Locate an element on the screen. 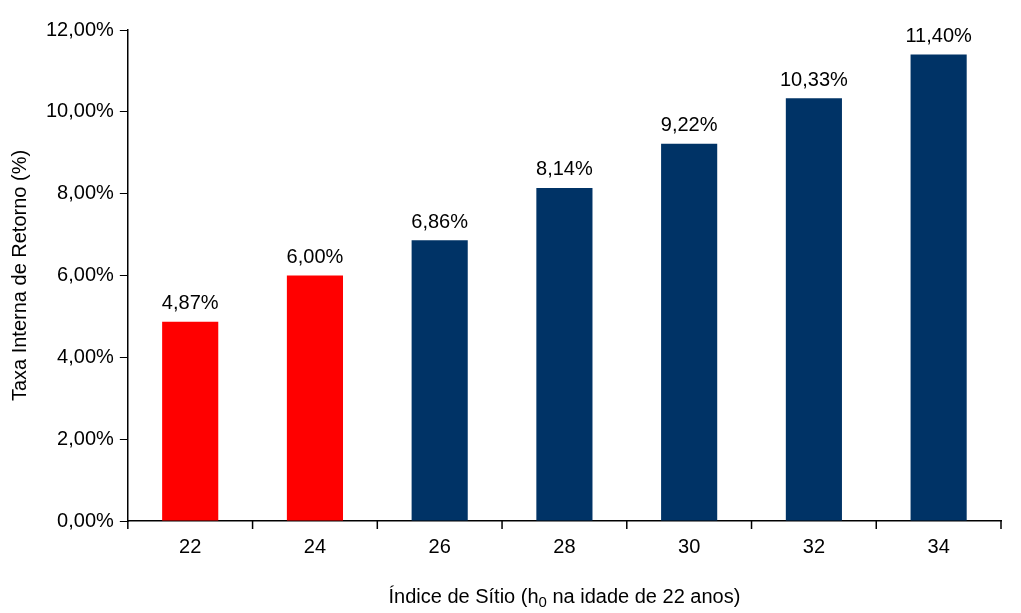  x-tick-label: 22 is located at coordinates (190, 545).